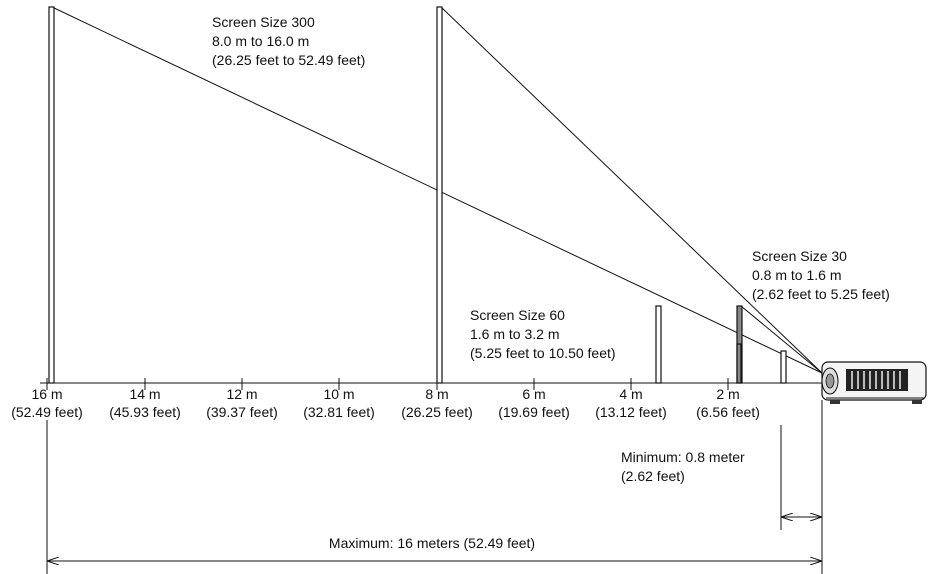  What do you see at coordinates (242, 412) in the screenshot?
I see `tick-label-12m-ft: (39.37 feet)` at bounding box center [242, 412].